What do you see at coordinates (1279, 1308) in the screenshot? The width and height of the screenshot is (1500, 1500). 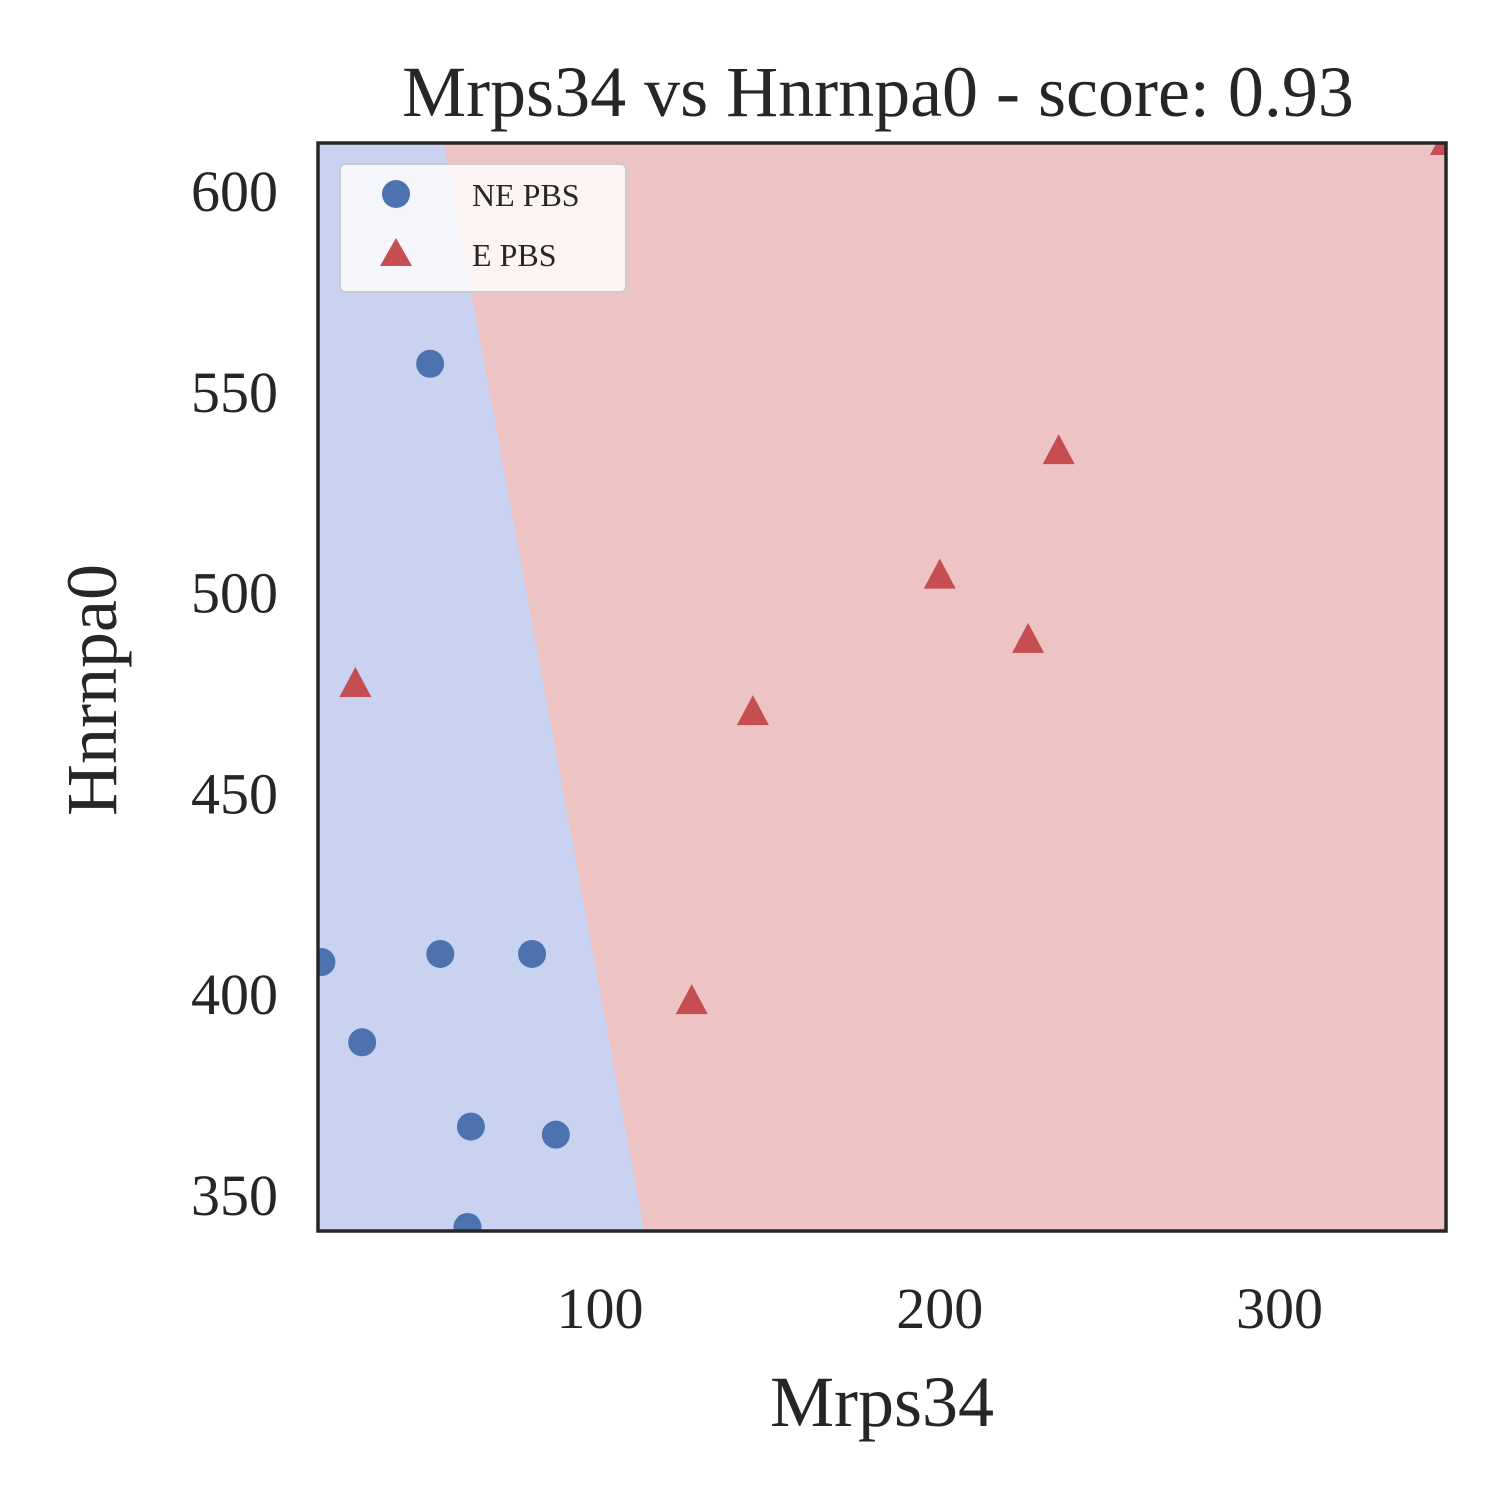 I see `x-tick-label: 300` at bounding box center [1279, 1308].